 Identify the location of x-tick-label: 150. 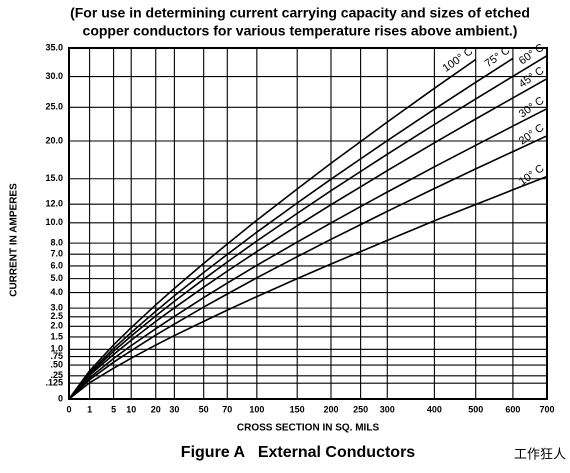
(297, 409).